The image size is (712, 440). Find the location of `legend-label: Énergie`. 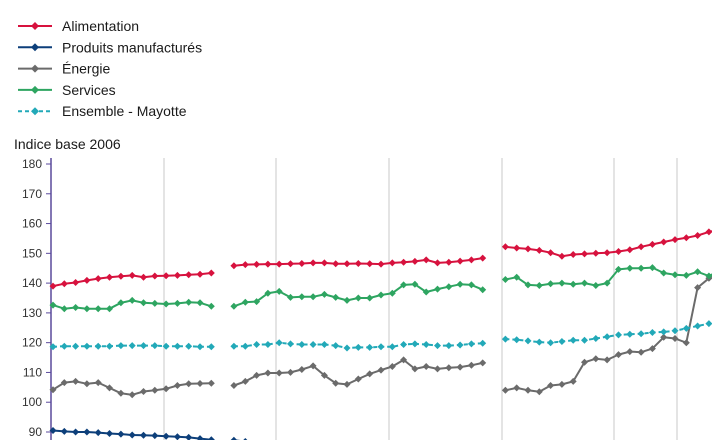

legend-label: Énergie is located at coordinates (86, 69).